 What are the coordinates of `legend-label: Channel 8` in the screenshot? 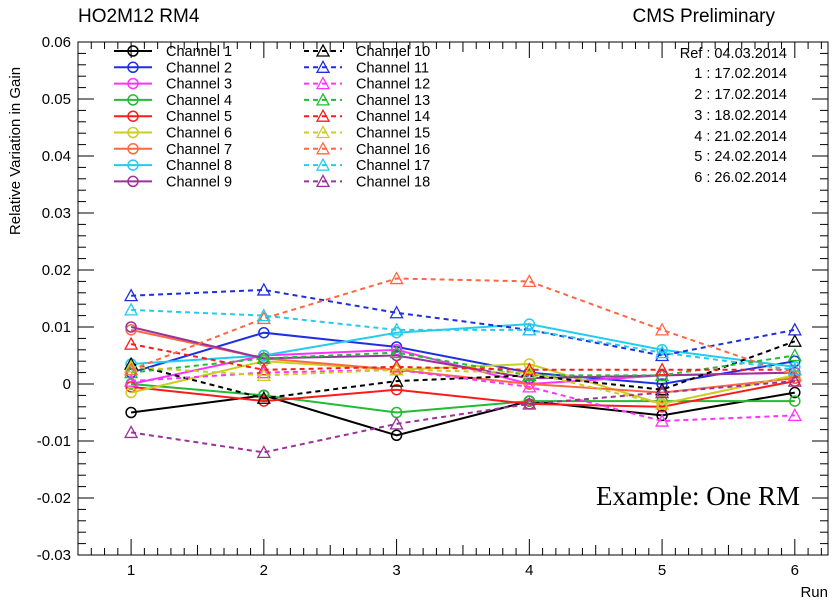 It's located at (199, 166).